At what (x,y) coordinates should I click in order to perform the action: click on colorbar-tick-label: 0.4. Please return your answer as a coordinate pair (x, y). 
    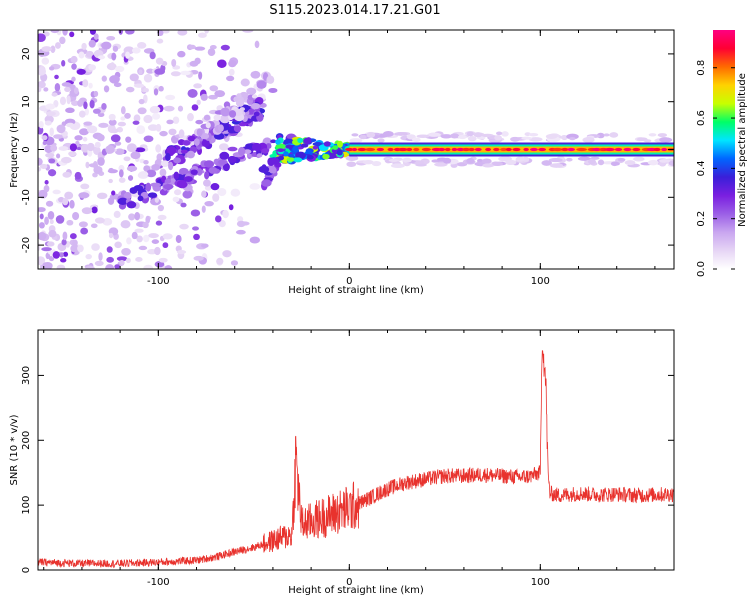
    Looking at the image, I should click on (701, 168).